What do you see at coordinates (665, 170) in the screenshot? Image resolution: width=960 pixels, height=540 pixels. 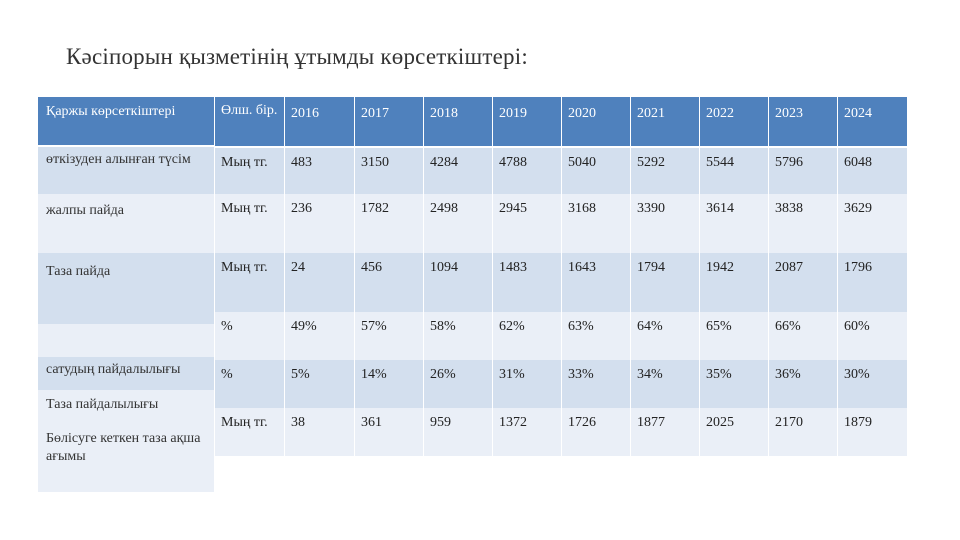 I see `value-cell: 5292` at bounding box center [665, 170].